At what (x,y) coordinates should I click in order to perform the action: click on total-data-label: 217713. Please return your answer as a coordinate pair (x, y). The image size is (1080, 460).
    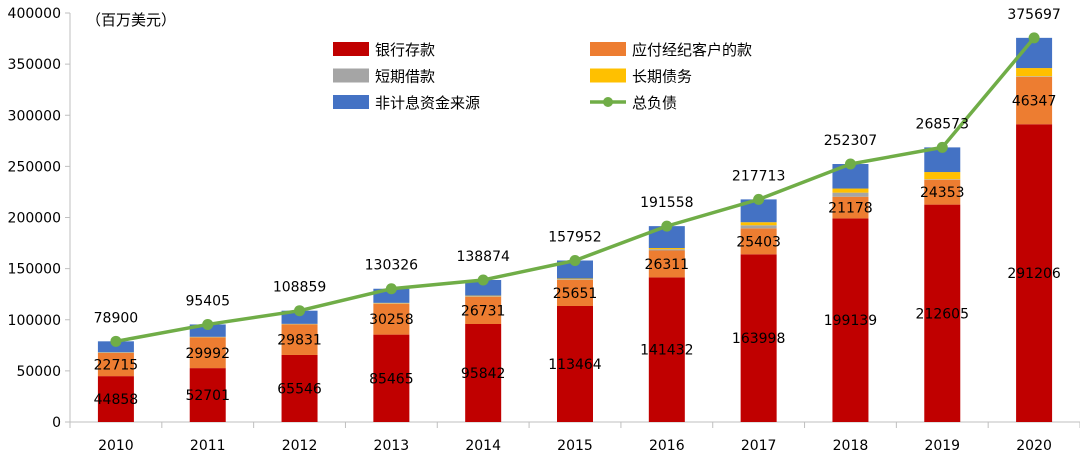
    Looking at the image, I should click on (758, 176).